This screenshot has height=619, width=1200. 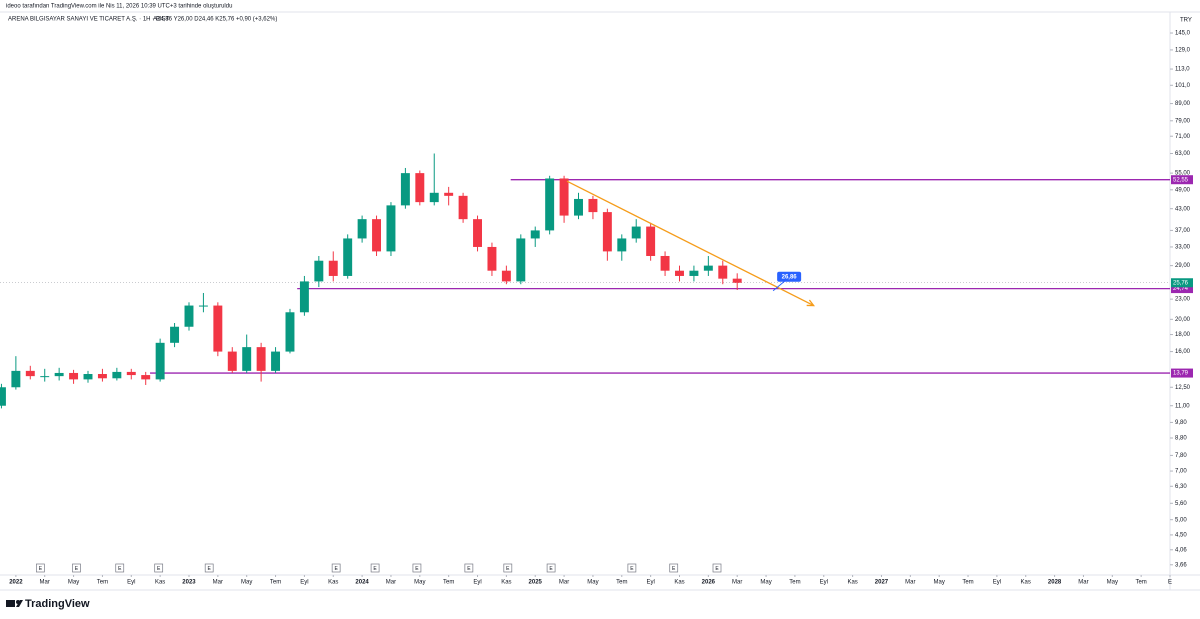 What do you see at coordinates (1181, 283) in the screenshot?
I see `price-tag-label: 25,76` at bounding box center [1181, 283].